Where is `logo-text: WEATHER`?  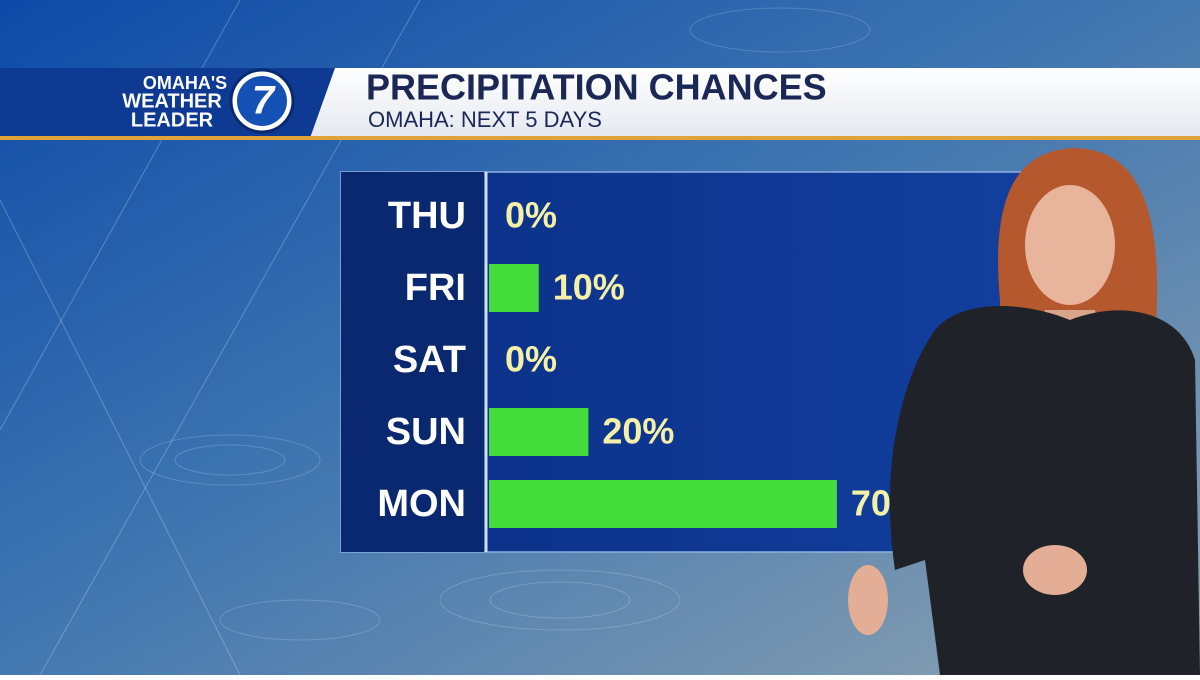 logo-text: WEATHER is located at coordinates (172, 101).